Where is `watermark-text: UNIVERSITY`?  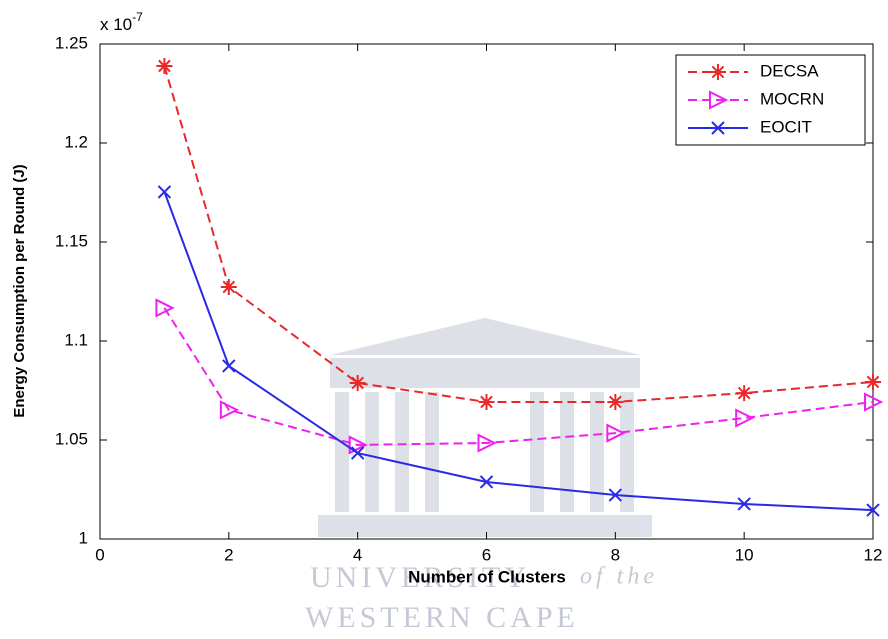
watermark-text: UNIVERSITY is located at coordinates (420, 577).